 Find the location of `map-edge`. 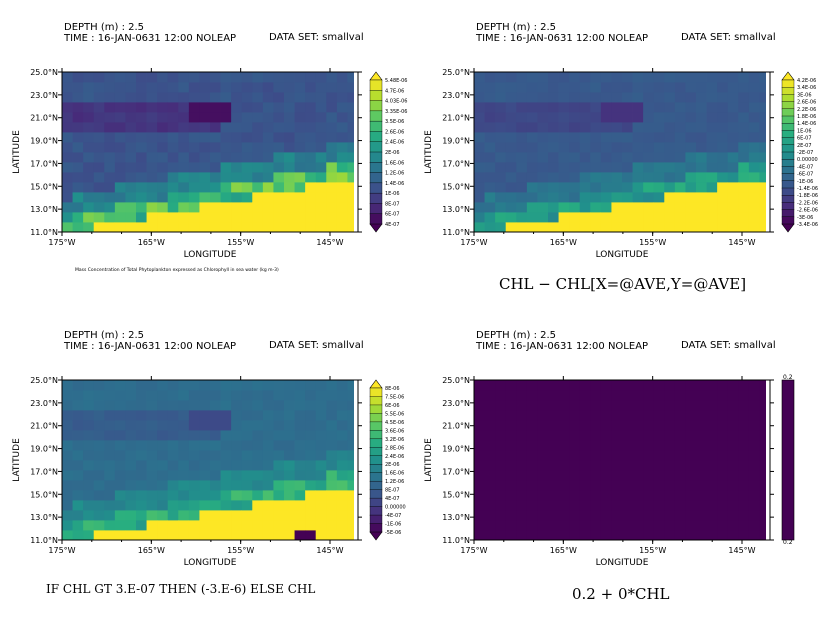

map-edge is located at coordinates (768, 460).